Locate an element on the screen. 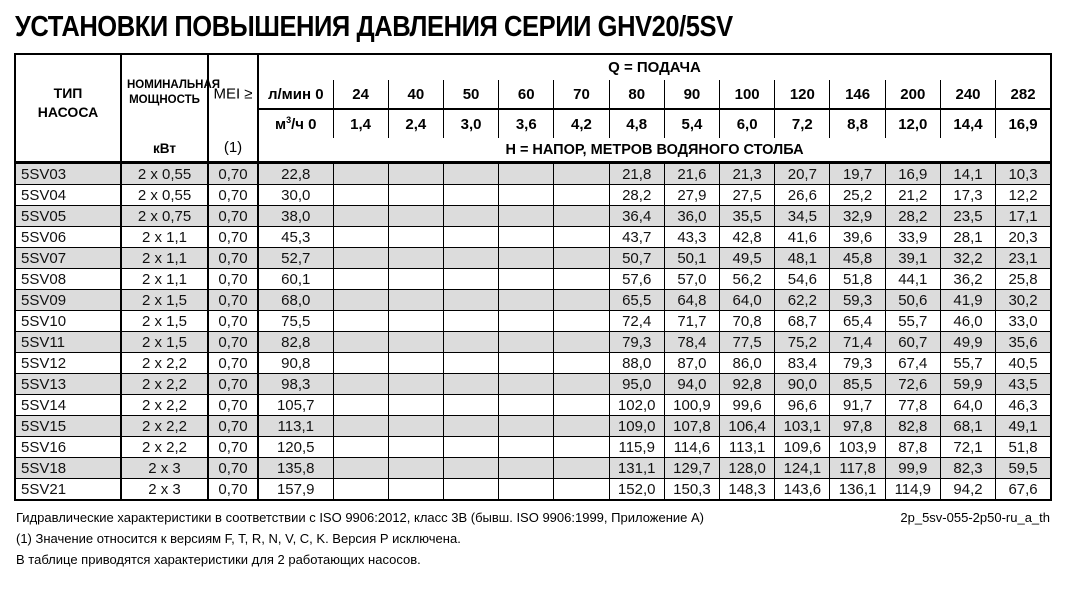 The width and height of the screenshot is (1066, 600). head-value-cell: 27,9 is located at coordinates (691, 195).